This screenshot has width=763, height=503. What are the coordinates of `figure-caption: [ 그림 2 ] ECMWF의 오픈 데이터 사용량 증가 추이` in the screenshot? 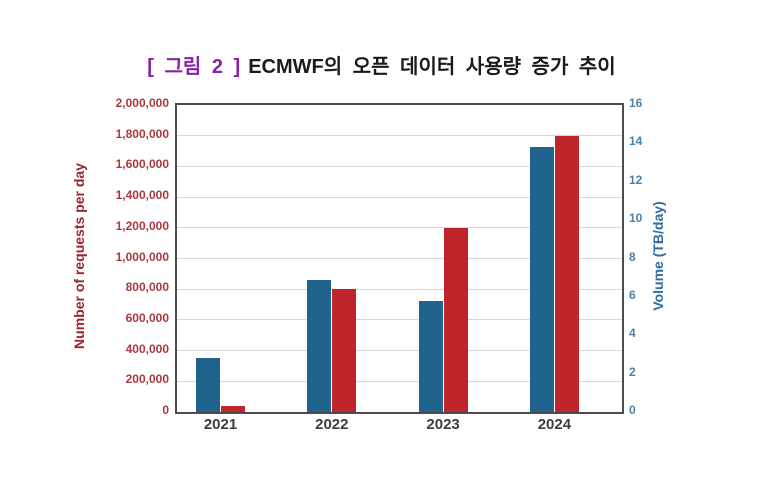 It's located at (381, 64).